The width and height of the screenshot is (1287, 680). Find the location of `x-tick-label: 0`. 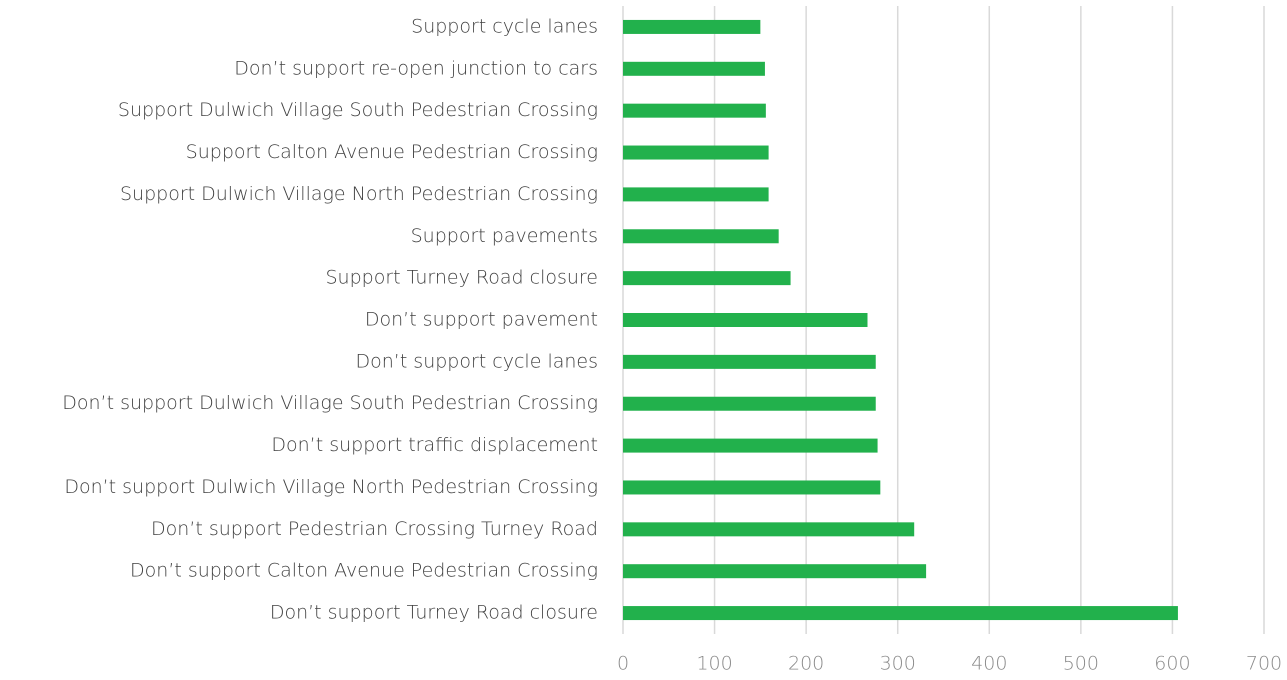

x-tick-label: 0 is located at coordinates (623, 664).